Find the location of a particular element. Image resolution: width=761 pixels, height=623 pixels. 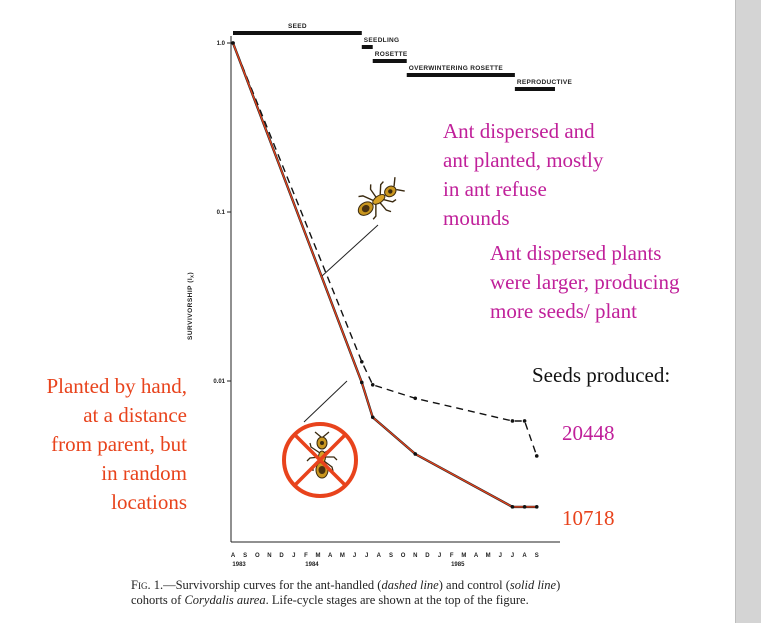

y-axis-label-close: ) is located at coordinates (190, 273).